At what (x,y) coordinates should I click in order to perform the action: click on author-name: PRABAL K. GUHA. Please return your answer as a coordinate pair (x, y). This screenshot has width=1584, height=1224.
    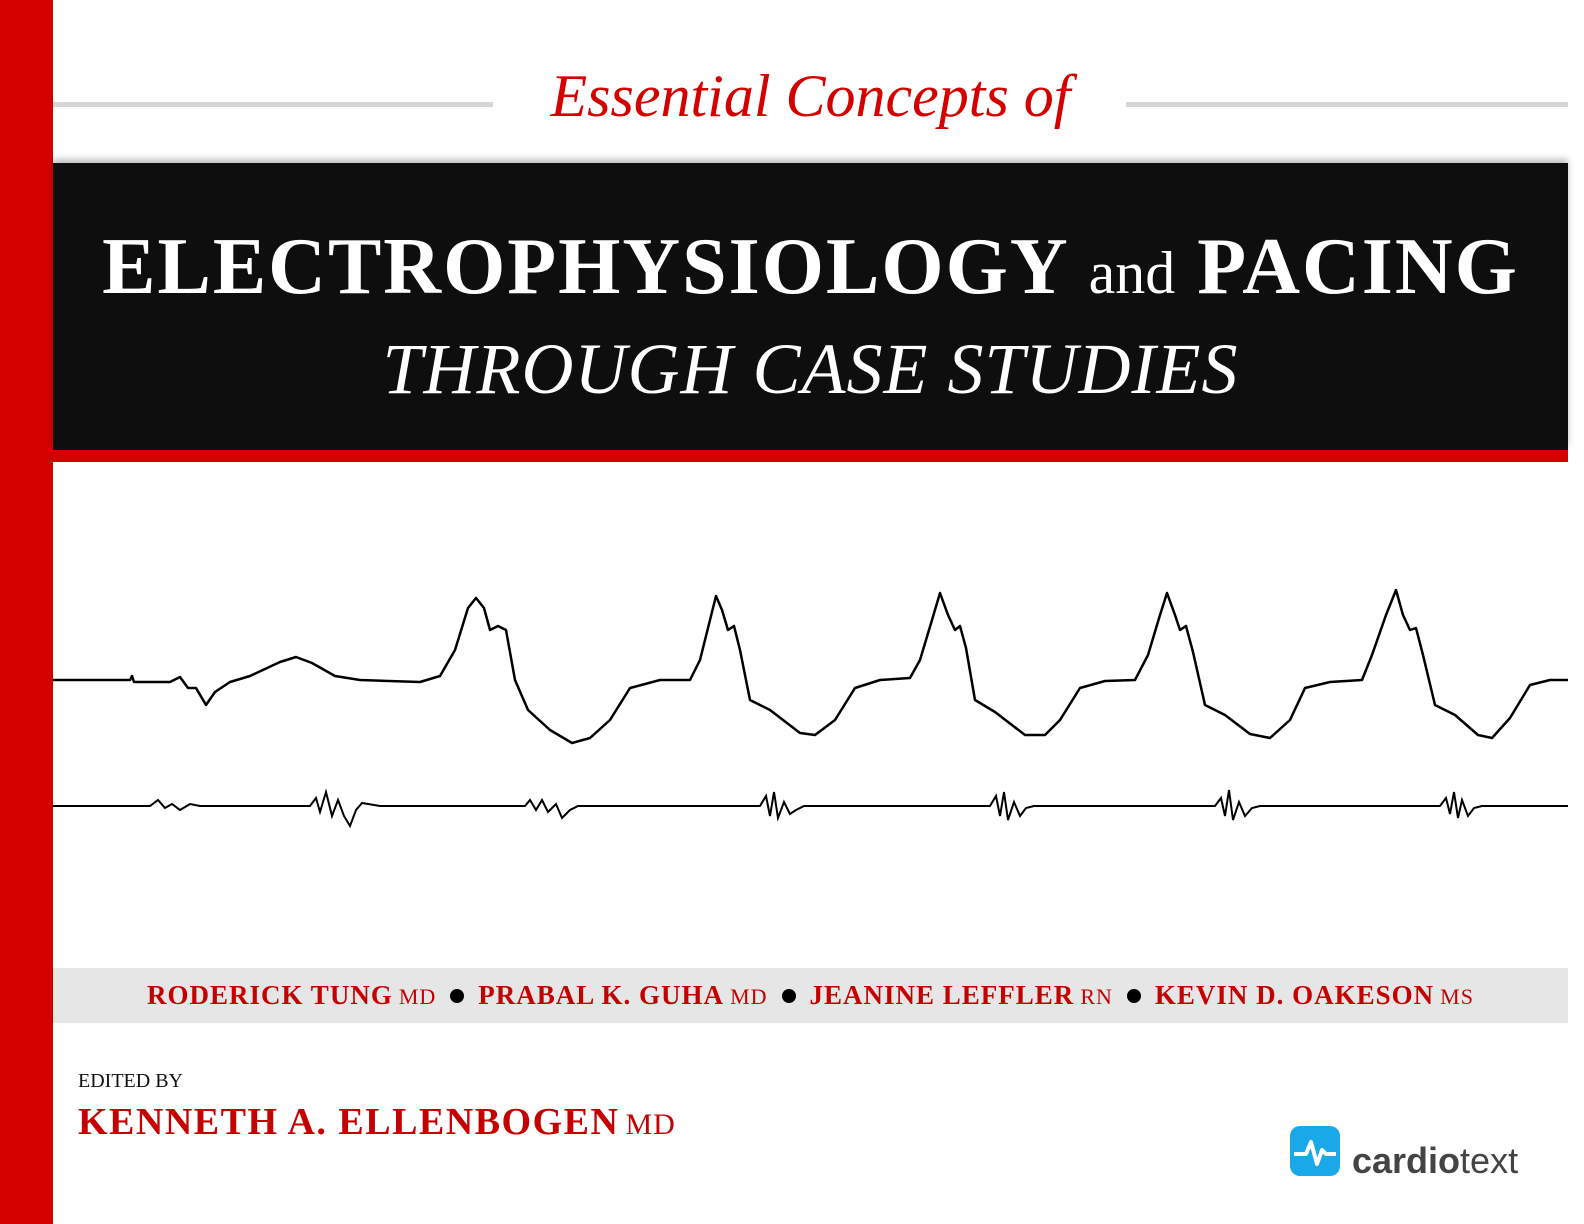
    Looking at the image, I should click on (601, 995).